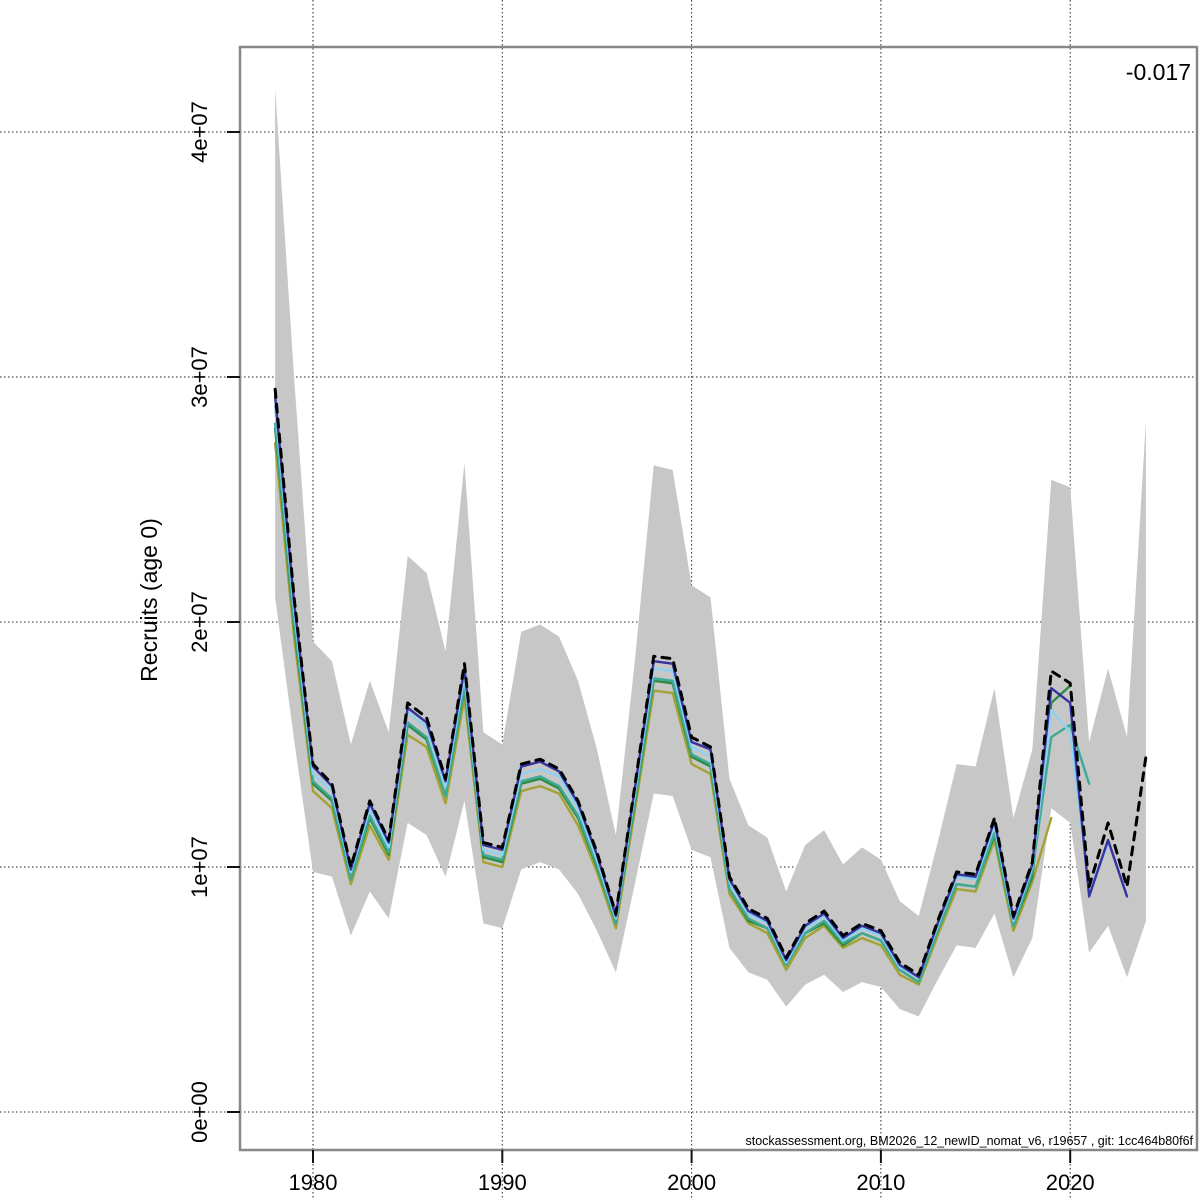 The height and width of the screenshot is (1200, 1200). Describe the element at coordinates (502, 1182) in the screenshot. I see `x-tick-label: 1990` at that location.